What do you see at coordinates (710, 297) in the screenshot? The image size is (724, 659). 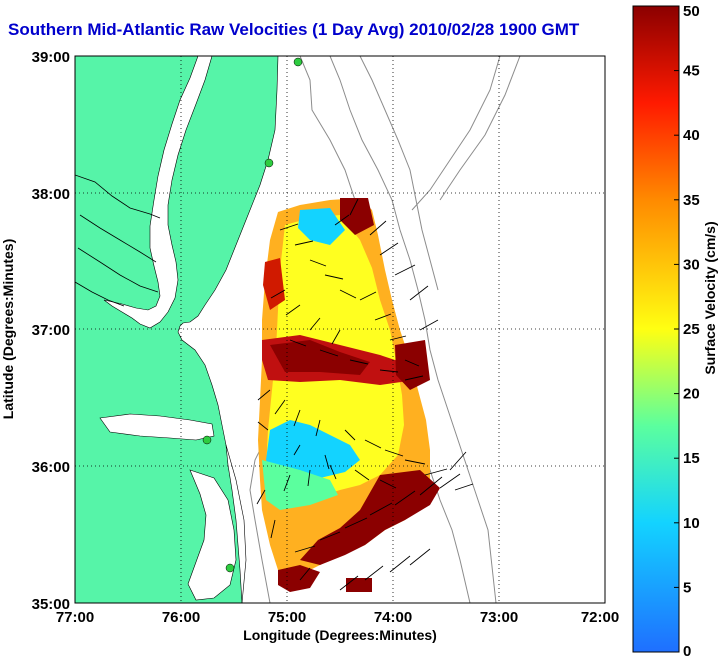 I see `colorbar-label: Surface Velocity (cm/s)` at bounding box center [710, 297].